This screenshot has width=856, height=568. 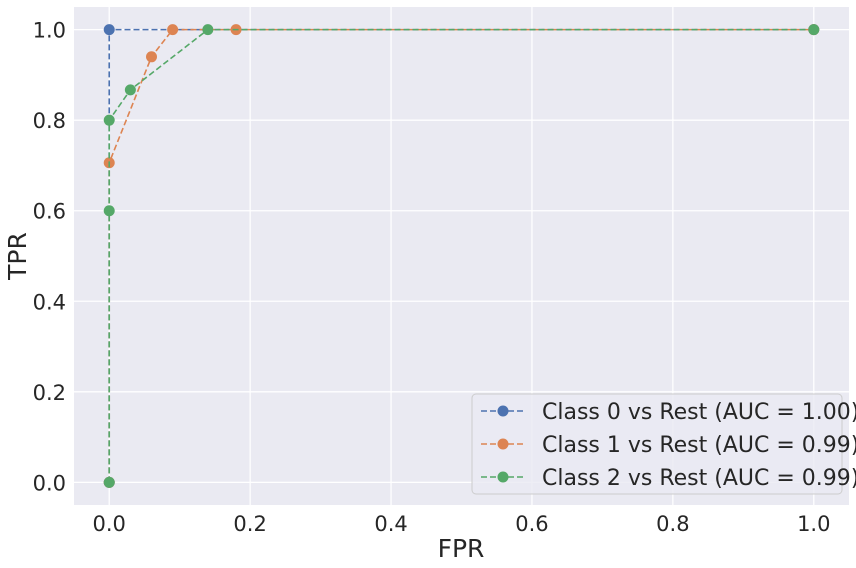 I want to click on x-tick-label: 0.2, so click(x=249, y=524).